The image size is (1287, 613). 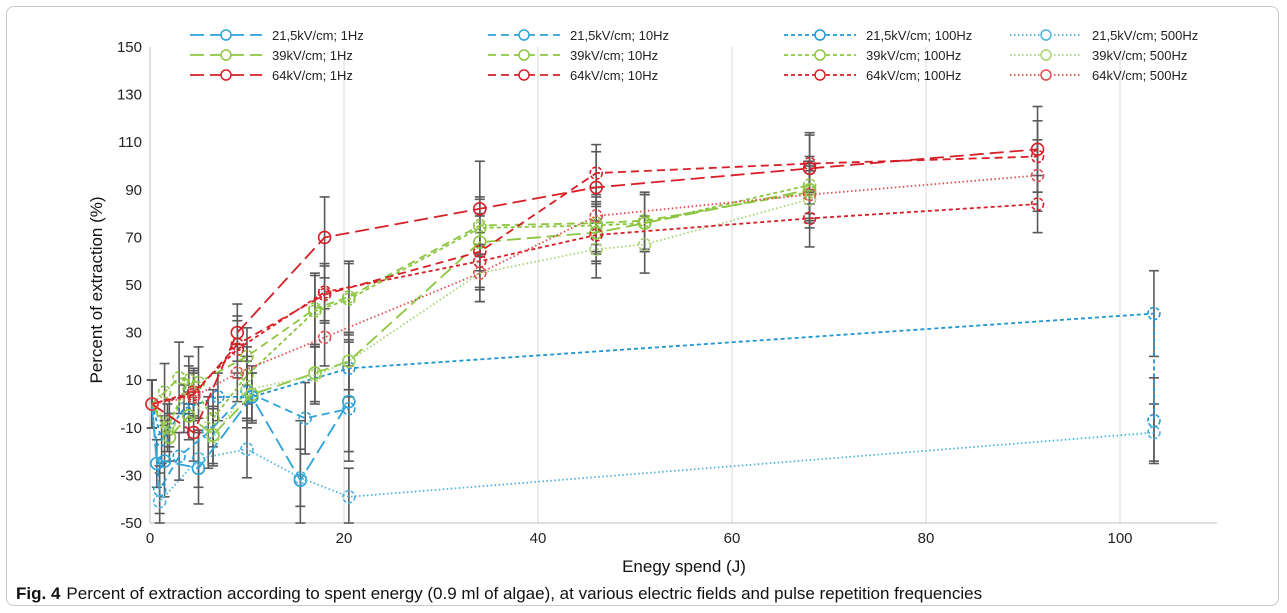 I want to click on legend-entry: 39kV/cm; 1Hz, so click(x=271, y=55).